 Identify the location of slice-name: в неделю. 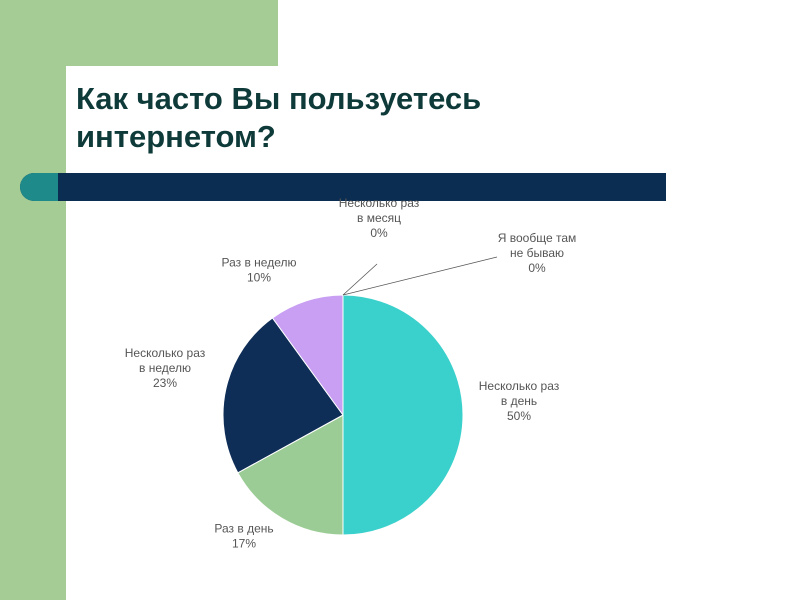
(165, 368).